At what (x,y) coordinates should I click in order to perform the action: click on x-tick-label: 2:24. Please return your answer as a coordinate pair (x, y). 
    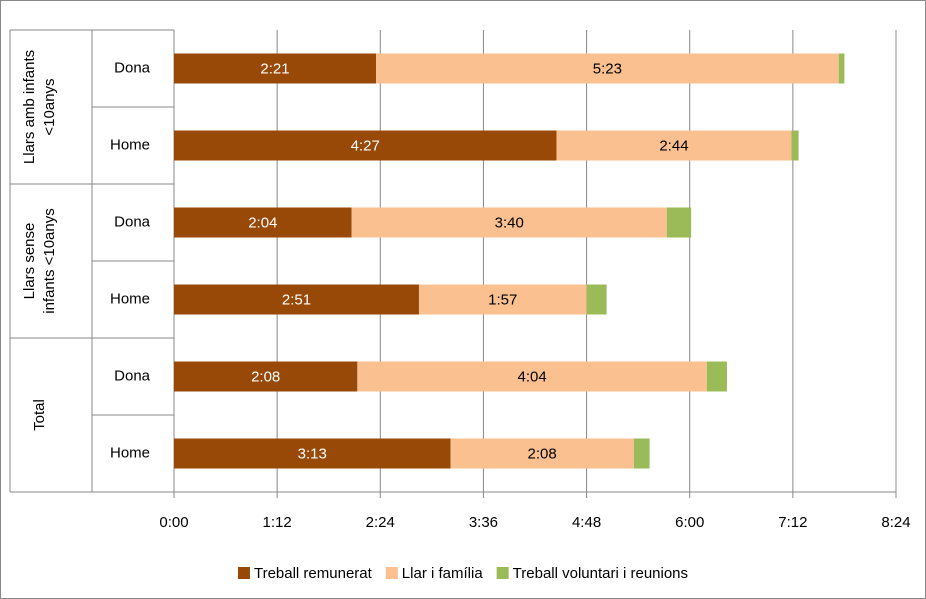
    Looking at the image, I should click on (380, 522).